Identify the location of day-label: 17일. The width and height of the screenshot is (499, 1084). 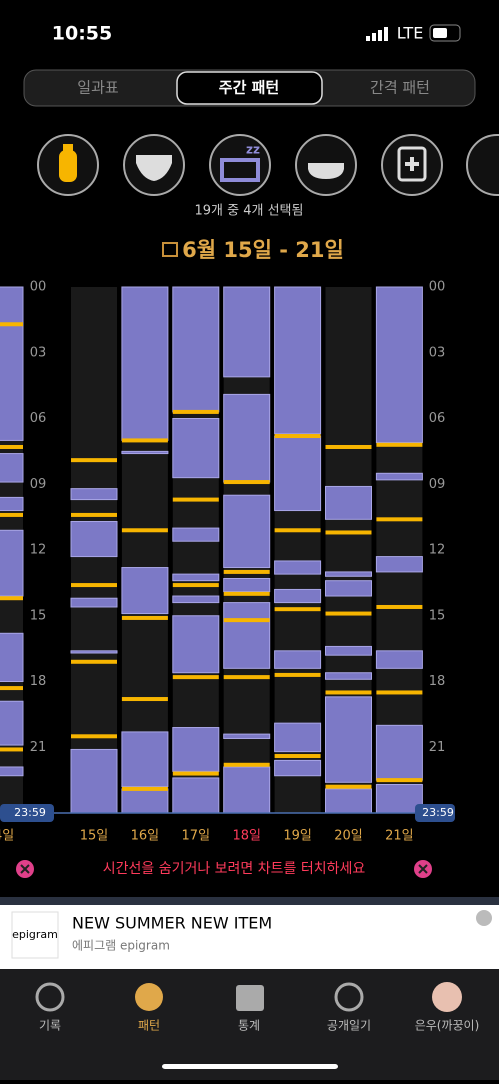
(196, 836).